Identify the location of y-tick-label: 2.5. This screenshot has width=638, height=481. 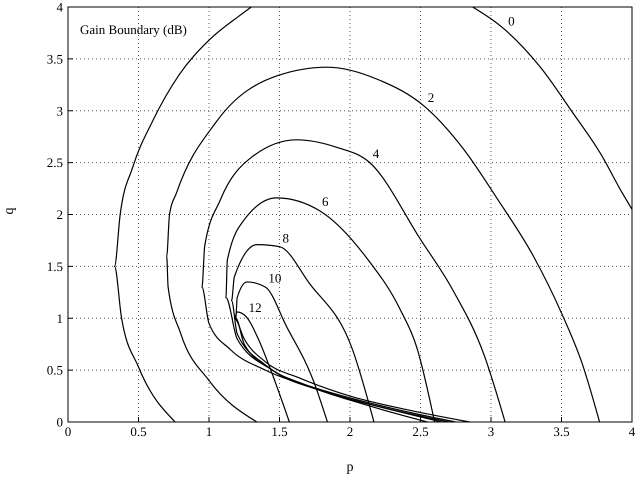
(54, 162).